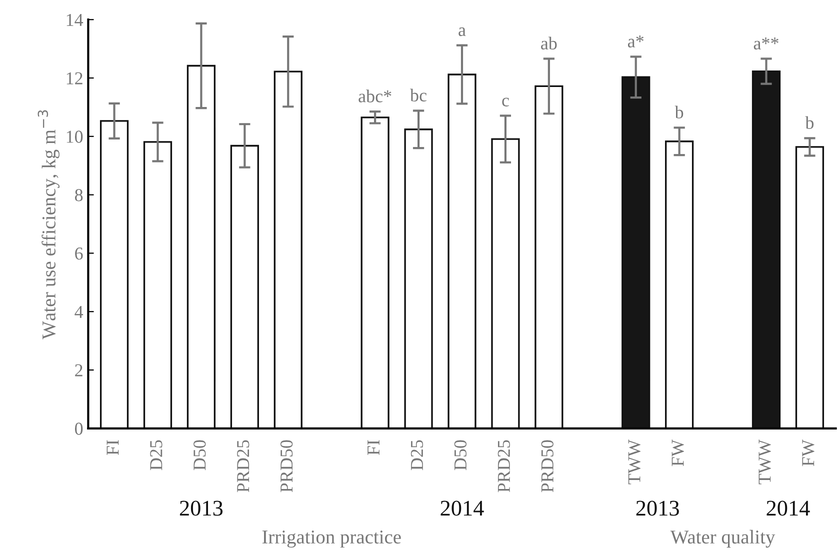 The image size is (840, 560). I want to click on y-tick-label: 2, so click(78, 370).